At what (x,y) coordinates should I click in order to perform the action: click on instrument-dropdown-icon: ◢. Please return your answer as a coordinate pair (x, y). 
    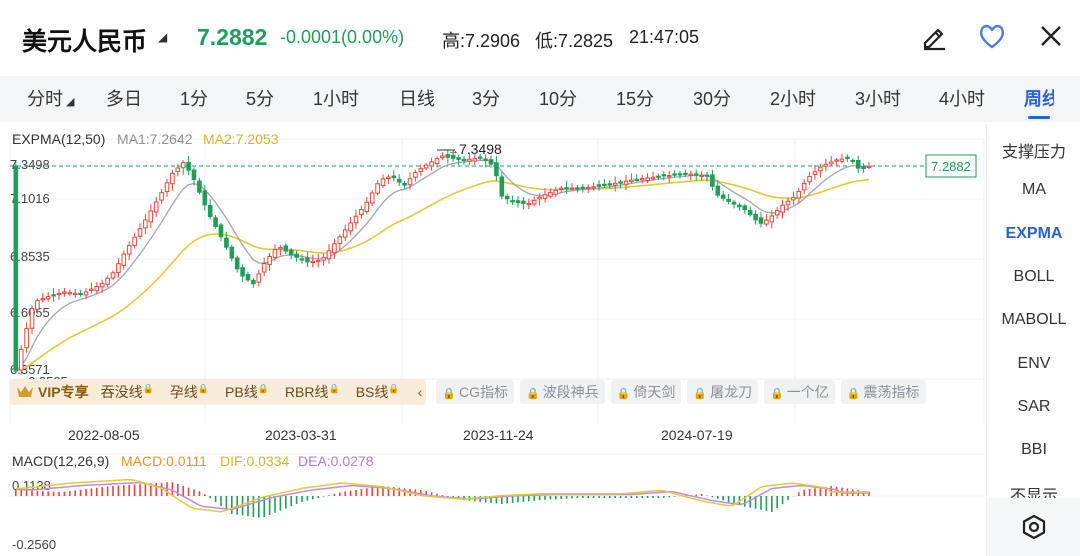
    Looking at the image, I should click on (163, 37).